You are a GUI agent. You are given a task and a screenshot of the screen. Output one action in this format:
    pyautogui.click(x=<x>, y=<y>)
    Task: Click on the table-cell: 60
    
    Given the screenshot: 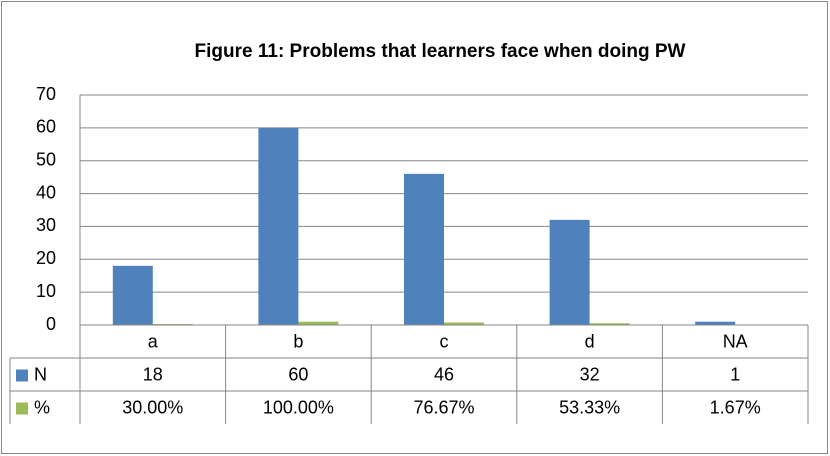 What is the action you would take?
    pyautogui.click(x=298, y=374)
    